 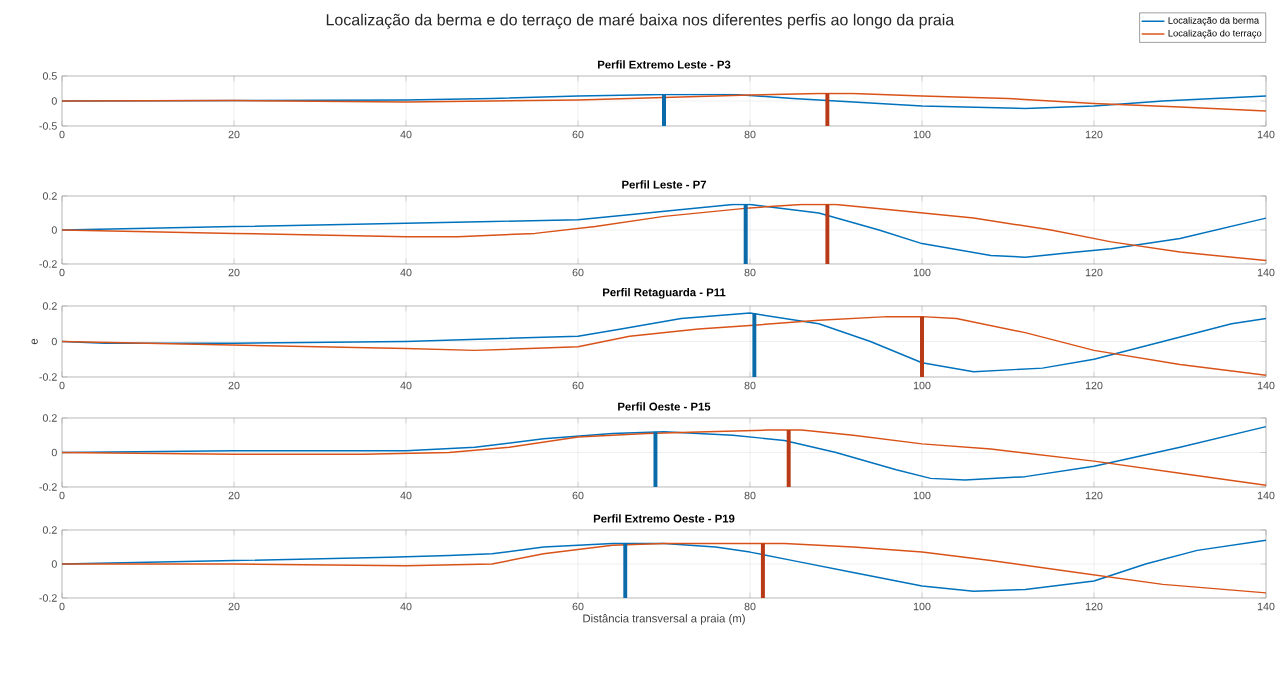 What do you see at coordinates (49, 76) in the screenshot?
I see `y-tick-label: 0.5` at bounding box center [49, 76].